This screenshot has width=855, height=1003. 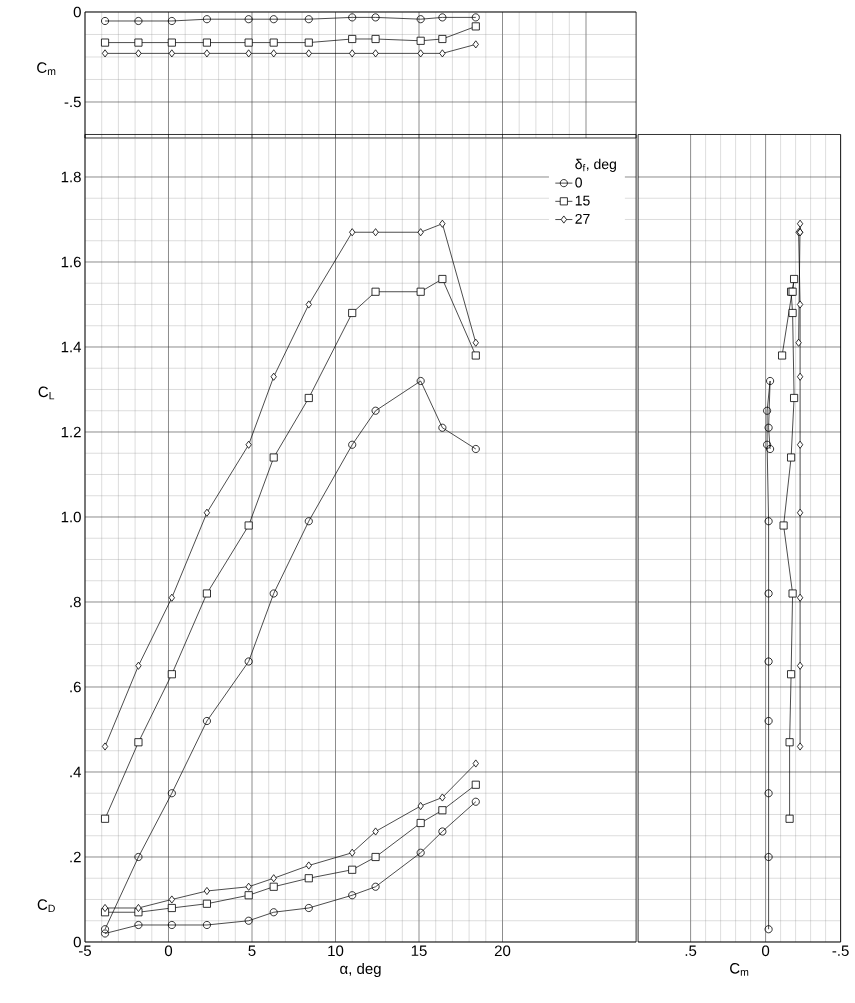 What do you see at coordinates (336, 951) in the screenshot?
I see `x-tick-label: 10` at bounding box center [336, 951].